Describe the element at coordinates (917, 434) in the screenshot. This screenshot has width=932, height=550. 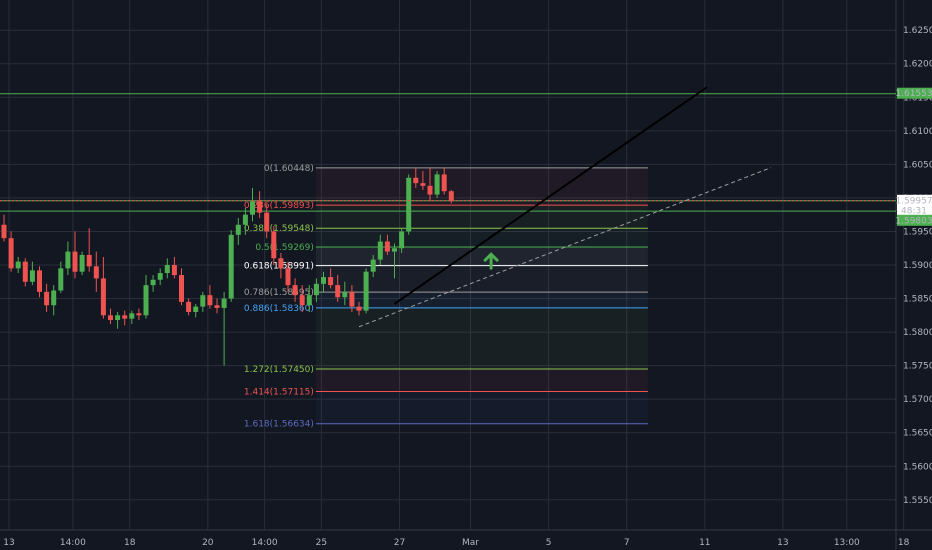
I see `y-tick-label: 1.56500` at that location.